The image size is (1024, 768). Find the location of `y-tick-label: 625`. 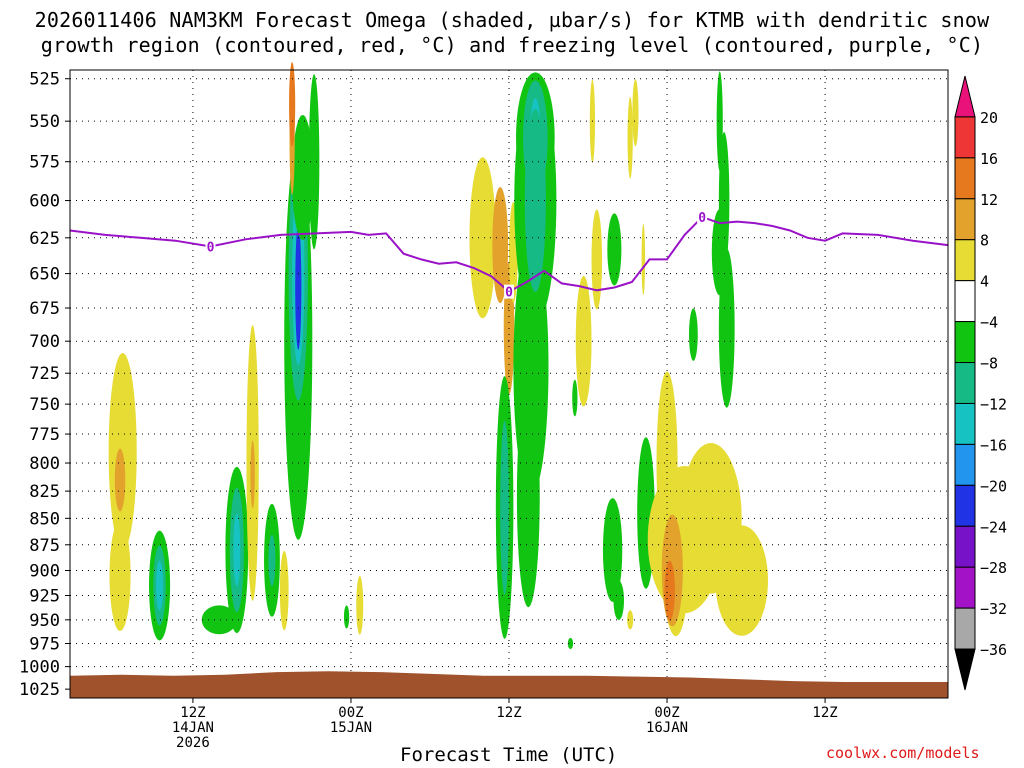

y-tick-label: 625 is located at coordinates (44, 239).